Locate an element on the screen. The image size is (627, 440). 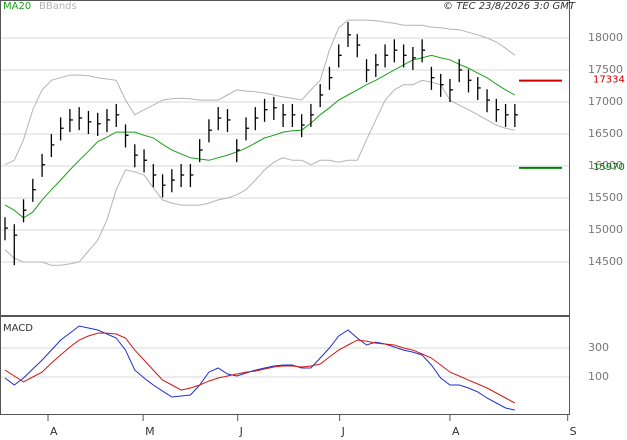
y-tick-label: 300 is located at coordinates (598, 347).